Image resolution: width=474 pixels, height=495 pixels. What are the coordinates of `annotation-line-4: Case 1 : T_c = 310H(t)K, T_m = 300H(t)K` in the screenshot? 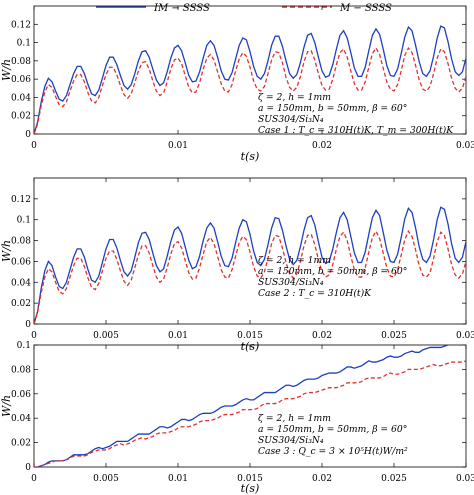 It's located at (356, 130).